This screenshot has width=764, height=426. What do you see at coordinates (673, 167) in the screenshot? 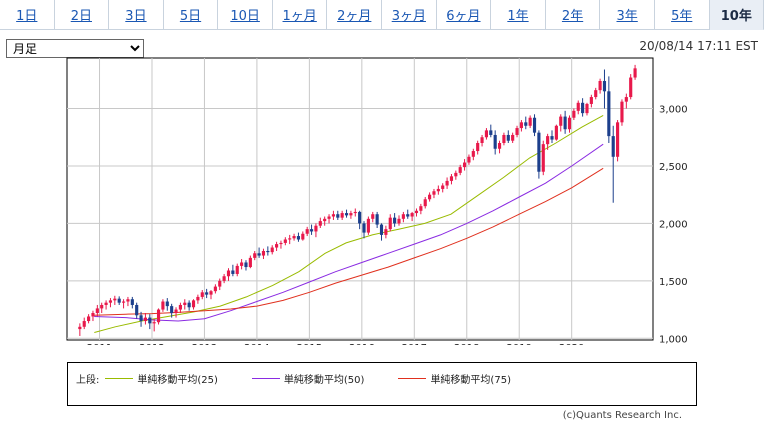
I see `y-tick-label: 2,500` at bounding box center [673, 167].